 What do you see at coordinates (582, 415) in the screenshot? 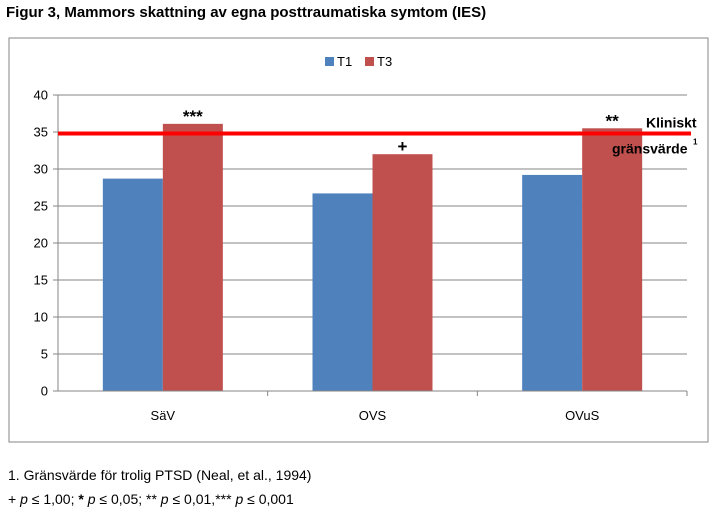
I see `category-label: OVuS` at bounding box center [582, 415].